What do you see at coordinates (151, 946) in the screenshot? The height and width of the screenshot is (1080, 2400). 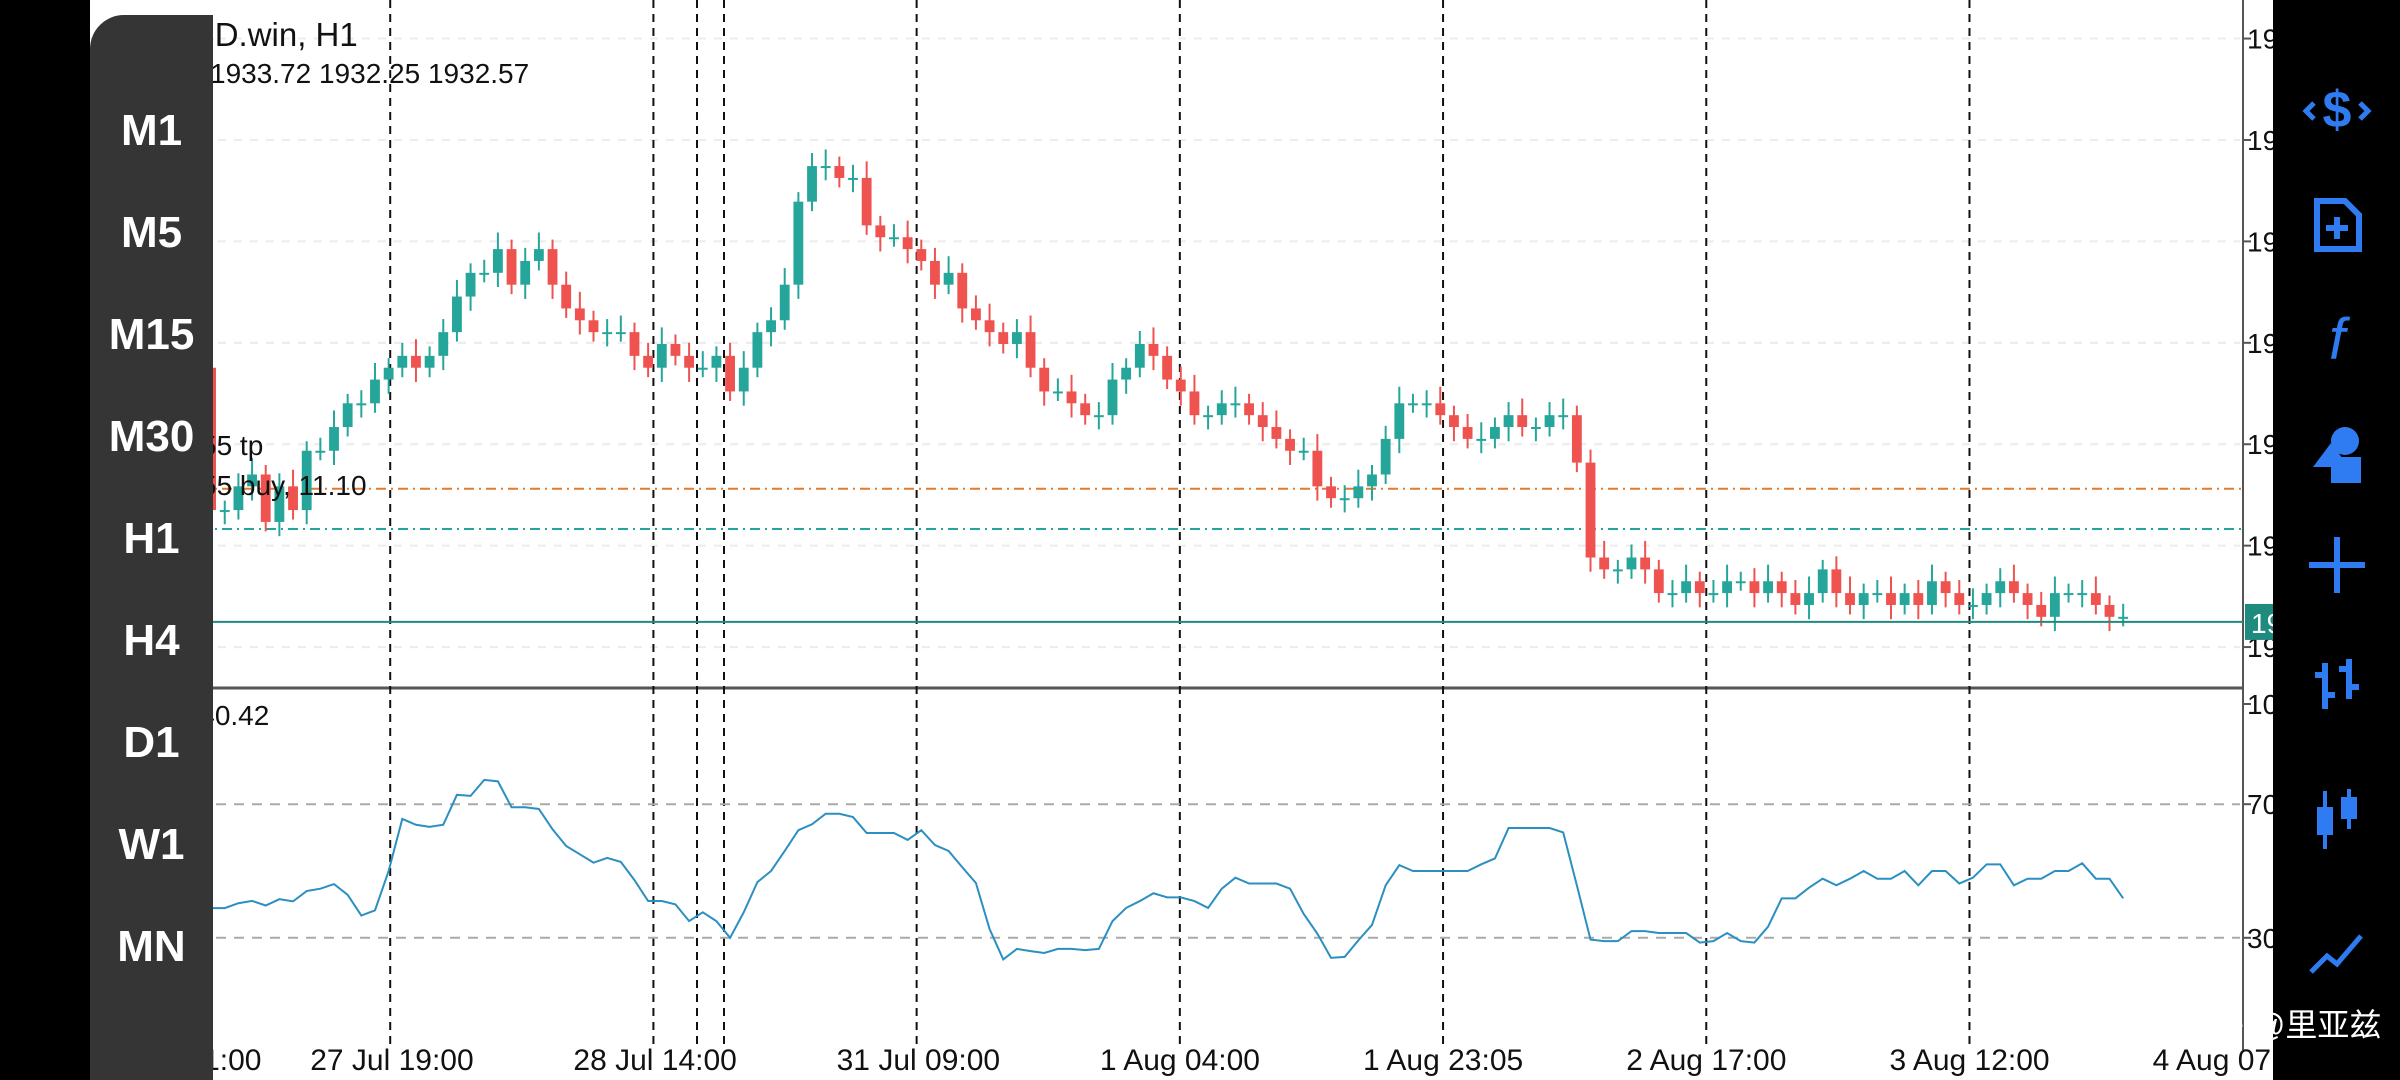 I see `timeframe-mn: MN` at bounding box center [151, 946].